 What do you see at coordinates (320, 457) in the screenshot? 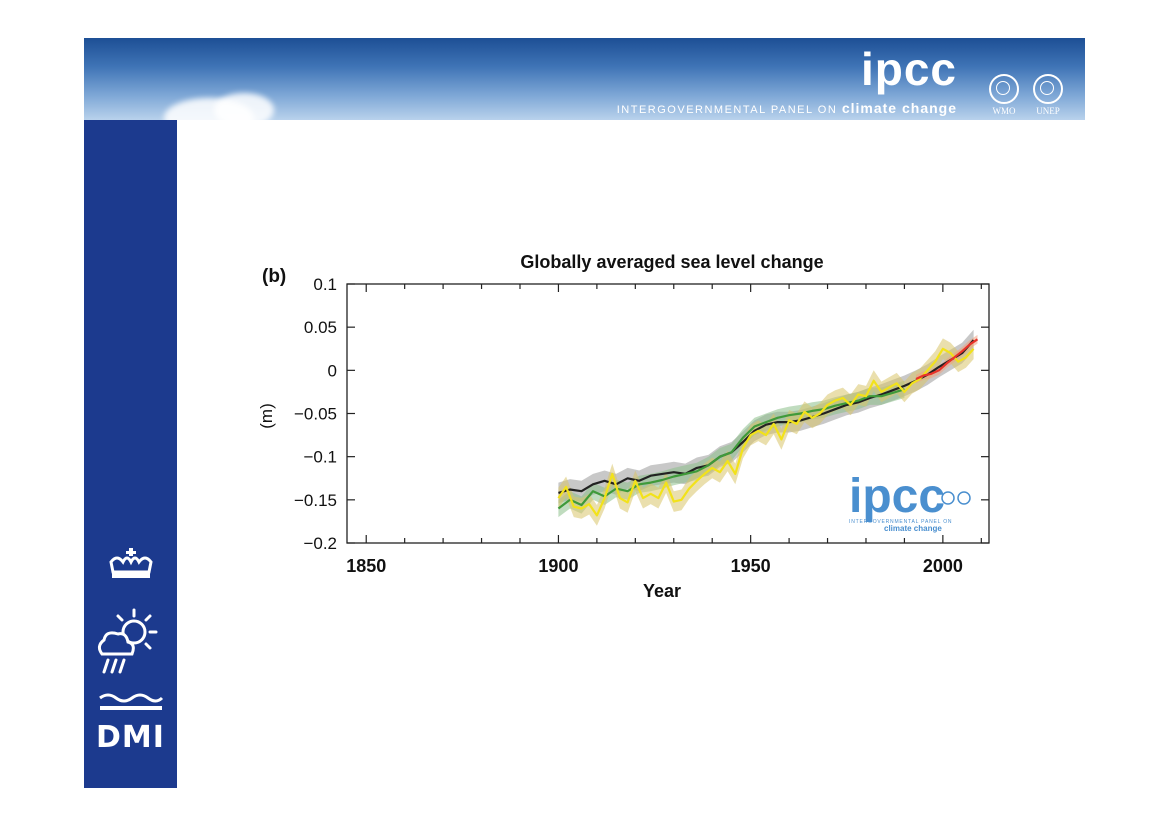
I see `y-tick-label: −0.1` at bounding box center [320, 457].